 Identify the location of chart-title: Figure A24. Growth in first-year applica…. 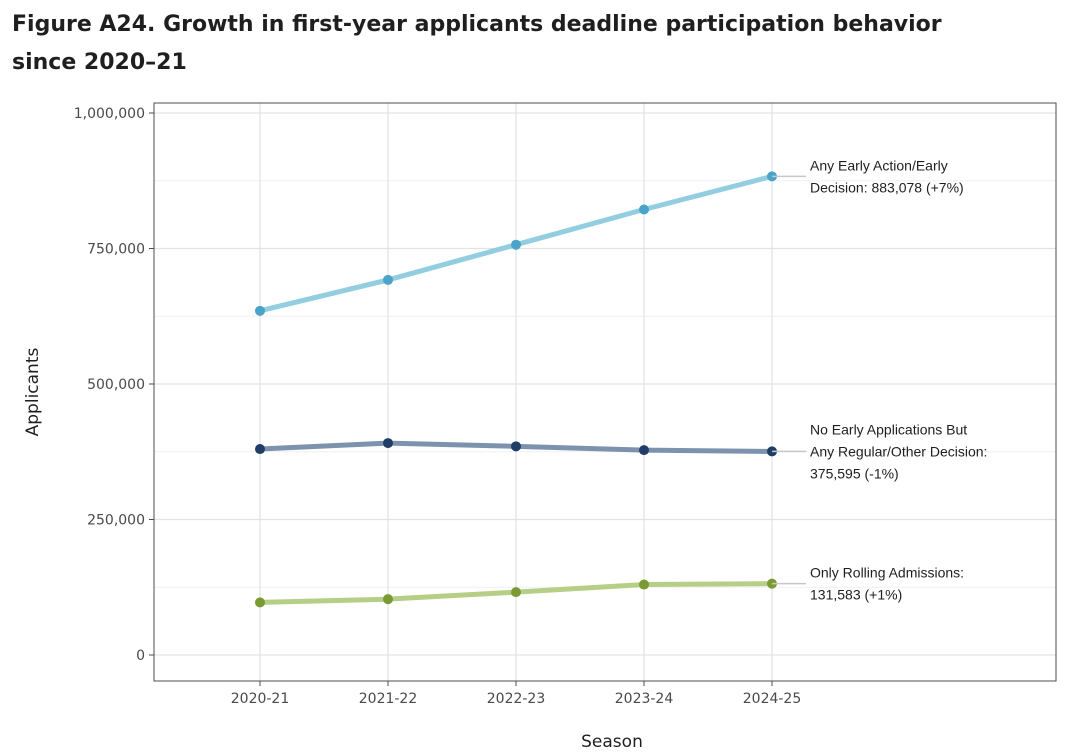
(477, 43).